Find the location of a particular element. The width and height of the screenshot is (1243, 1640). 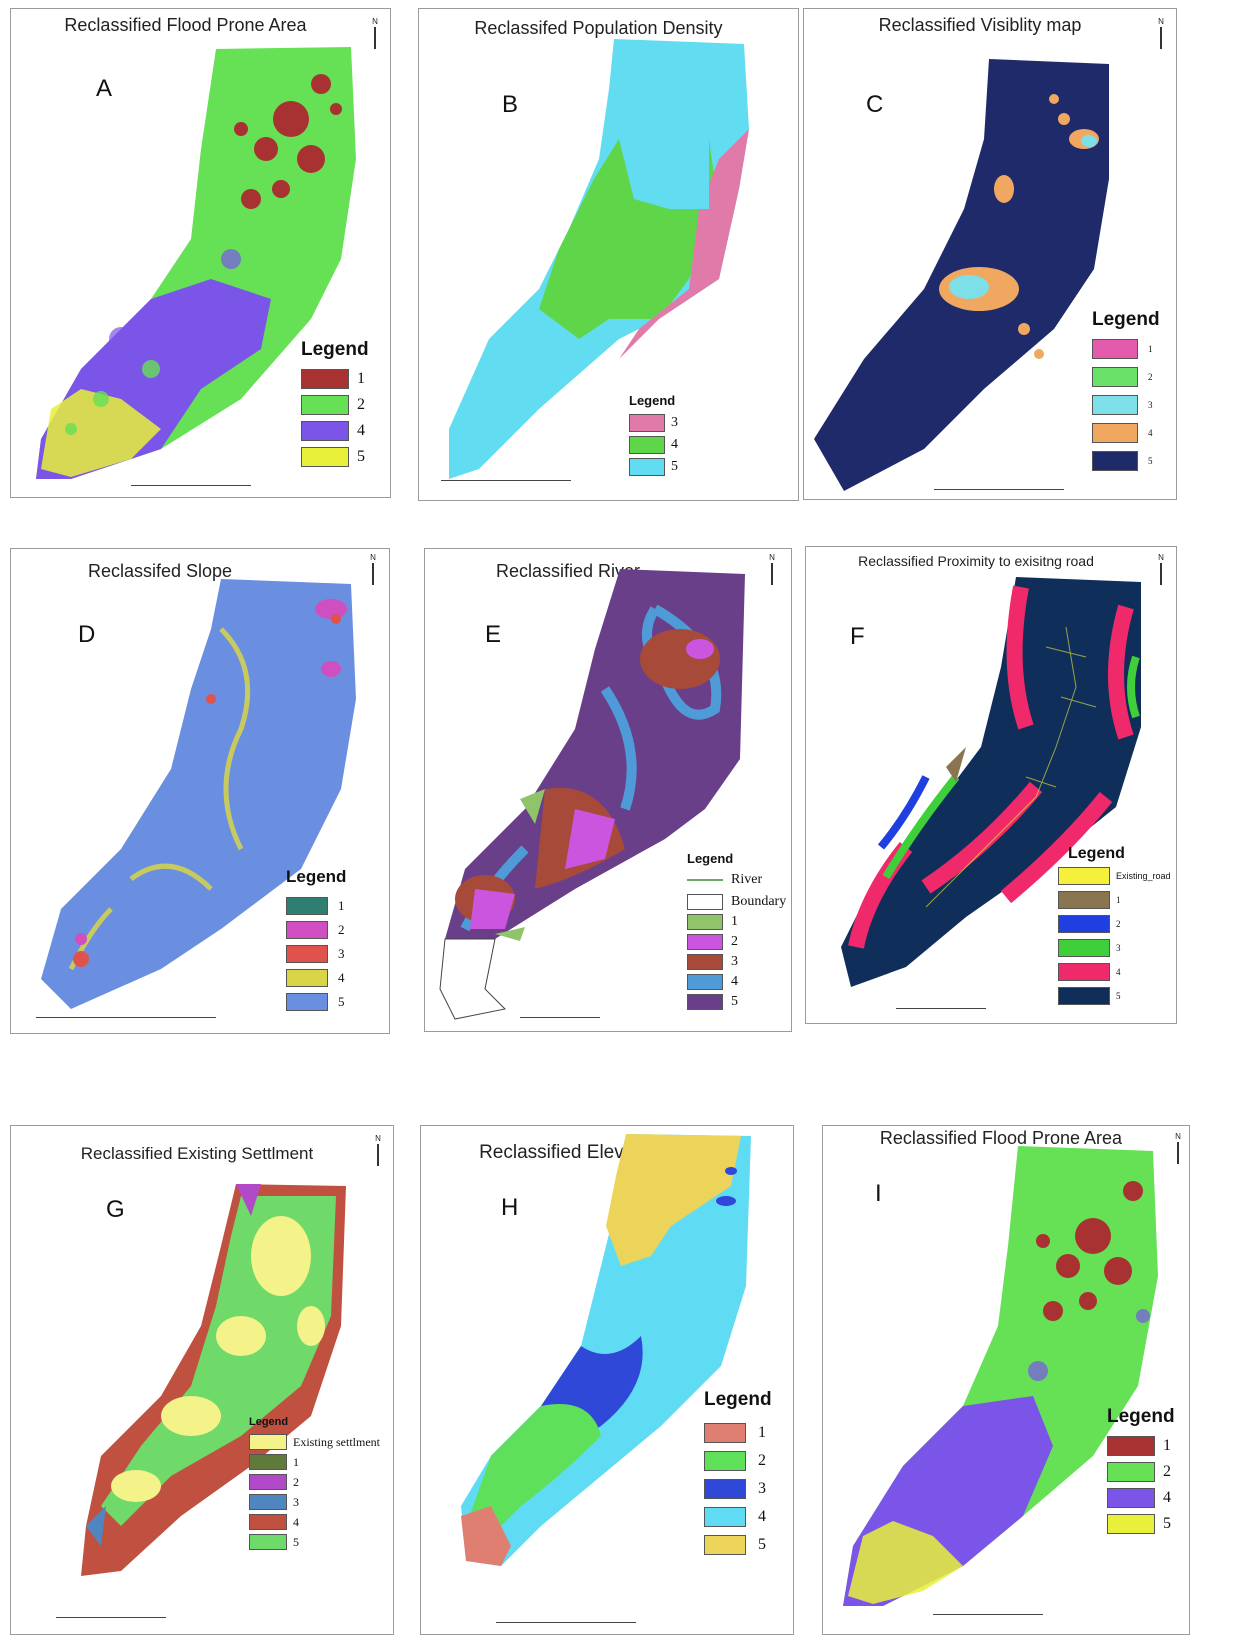

visibility-map is located at coordinates (961, 275).